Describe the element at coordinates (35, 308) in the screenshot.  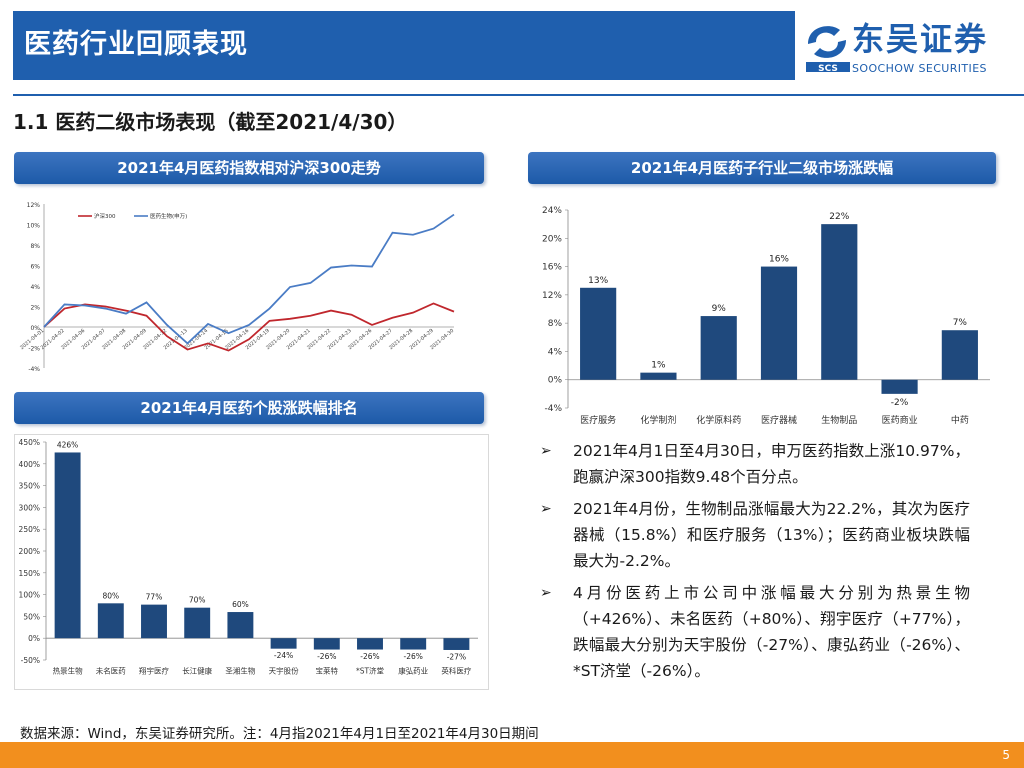
I see `y-tick-label: 2%` at that location.